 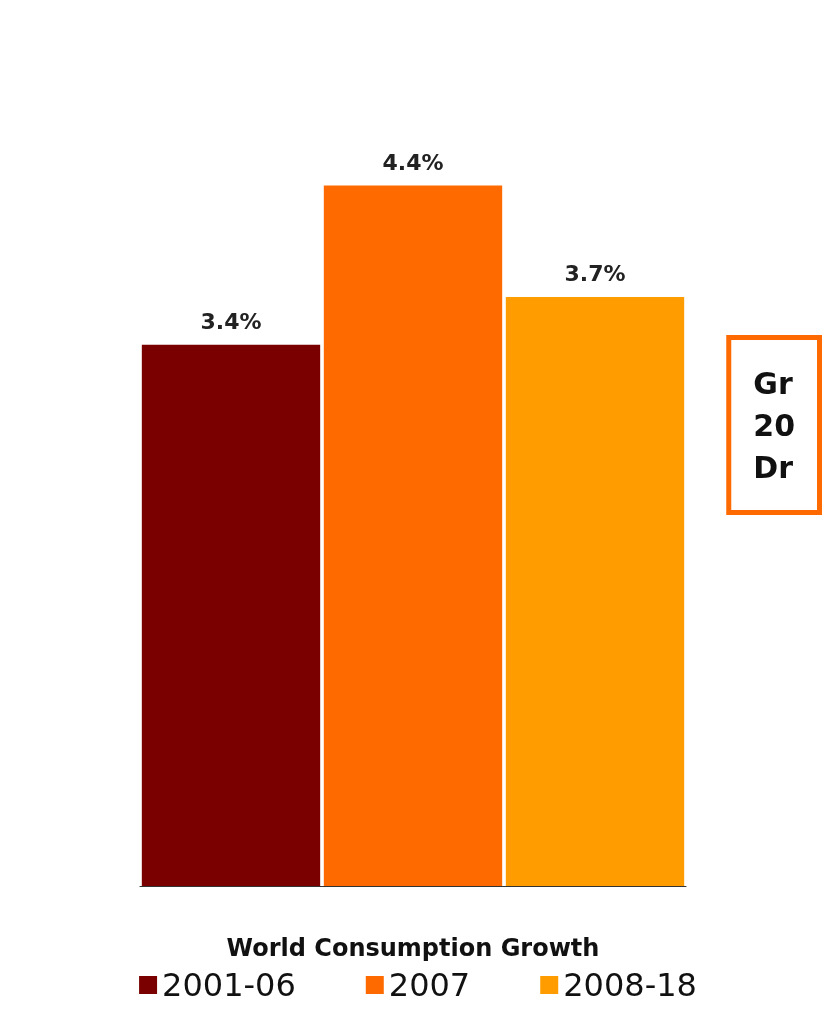 I want to click on x-axis-title: World Consumption Growth, so click(x=413, y=948).